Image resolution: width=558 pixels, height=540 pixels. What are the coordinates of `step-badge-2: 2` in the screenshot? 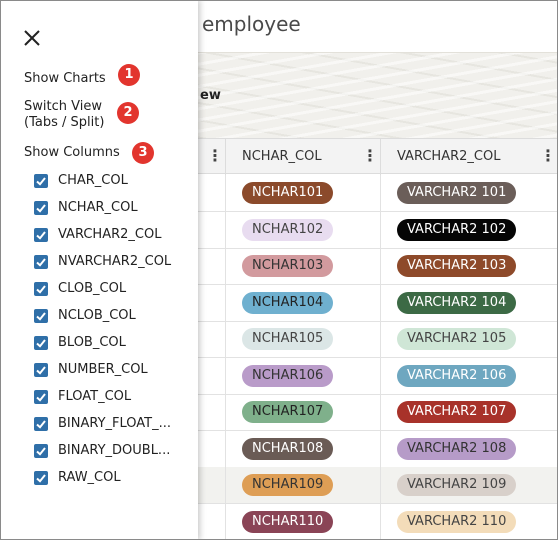 It's located at (128, 113).